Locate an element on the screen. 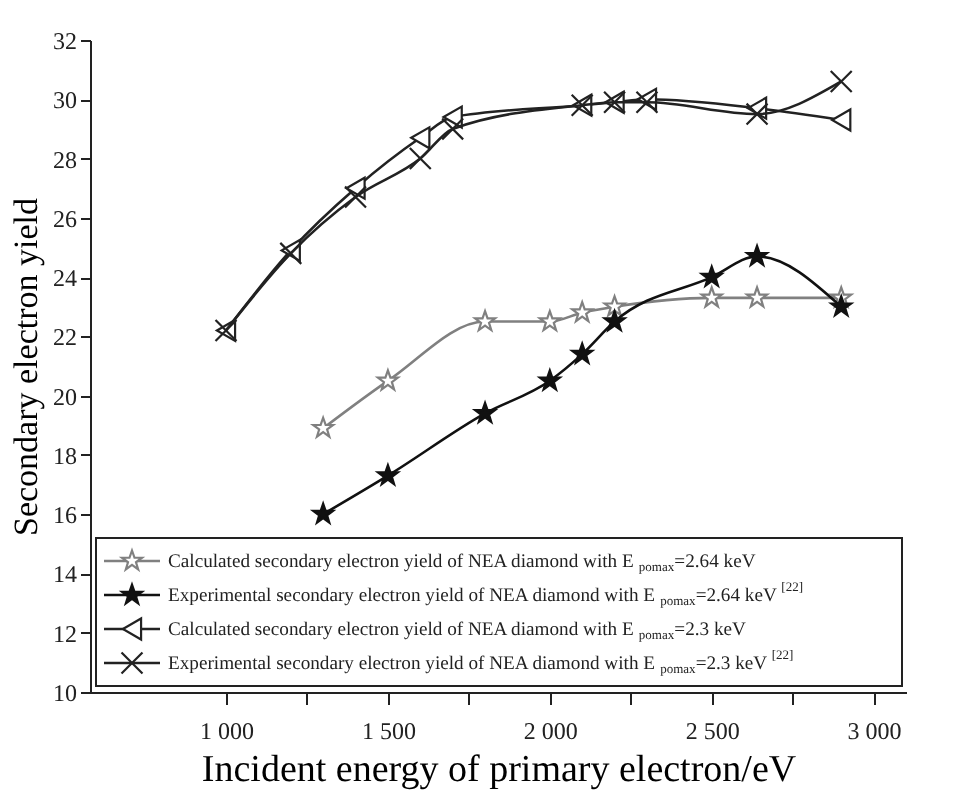 The height and width of the screenshot is (802, 972). x-tick-label: 1 000 is located at coordinates (227, 731).